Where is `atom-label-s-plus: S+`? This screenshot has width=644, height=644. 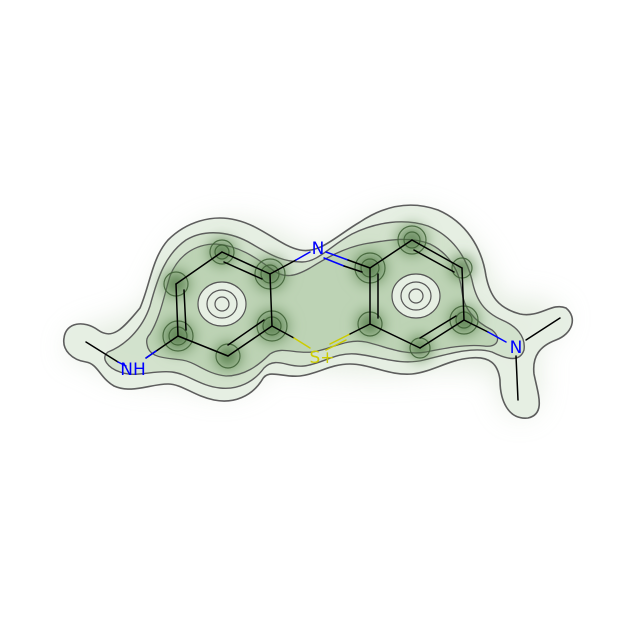
atom-label-s-plus: S+ is located at coordinates (321, 358).